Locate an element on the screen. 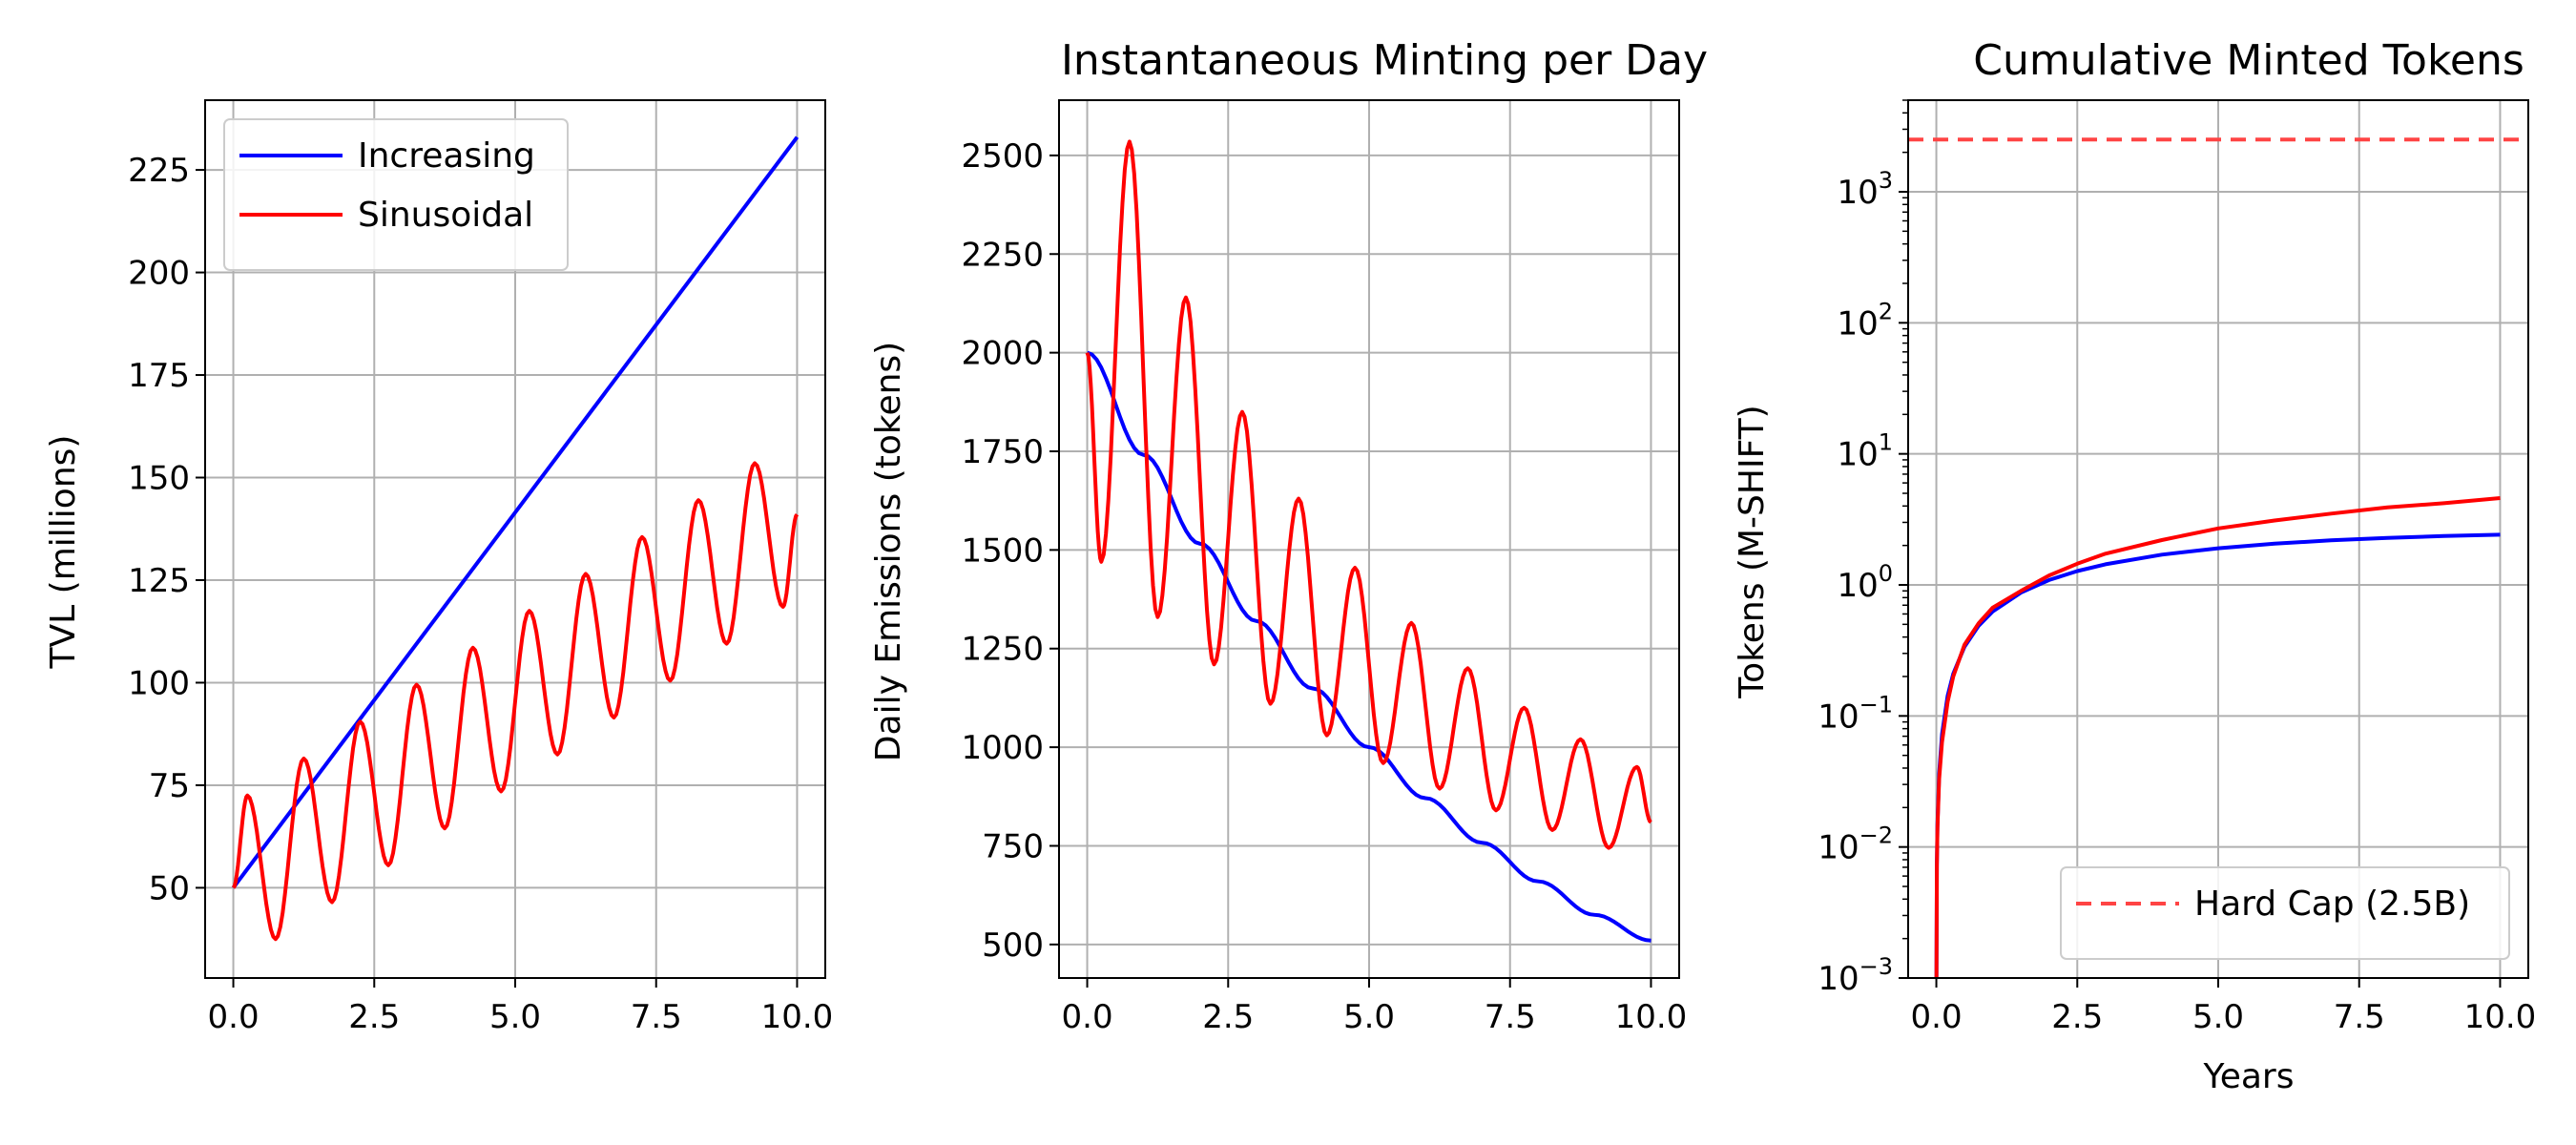 Image resolution: width=2576 pixels, height=1145 pixels. daily-emissions-y-tick-label: 2500 is located at coordinates (1002, 157).